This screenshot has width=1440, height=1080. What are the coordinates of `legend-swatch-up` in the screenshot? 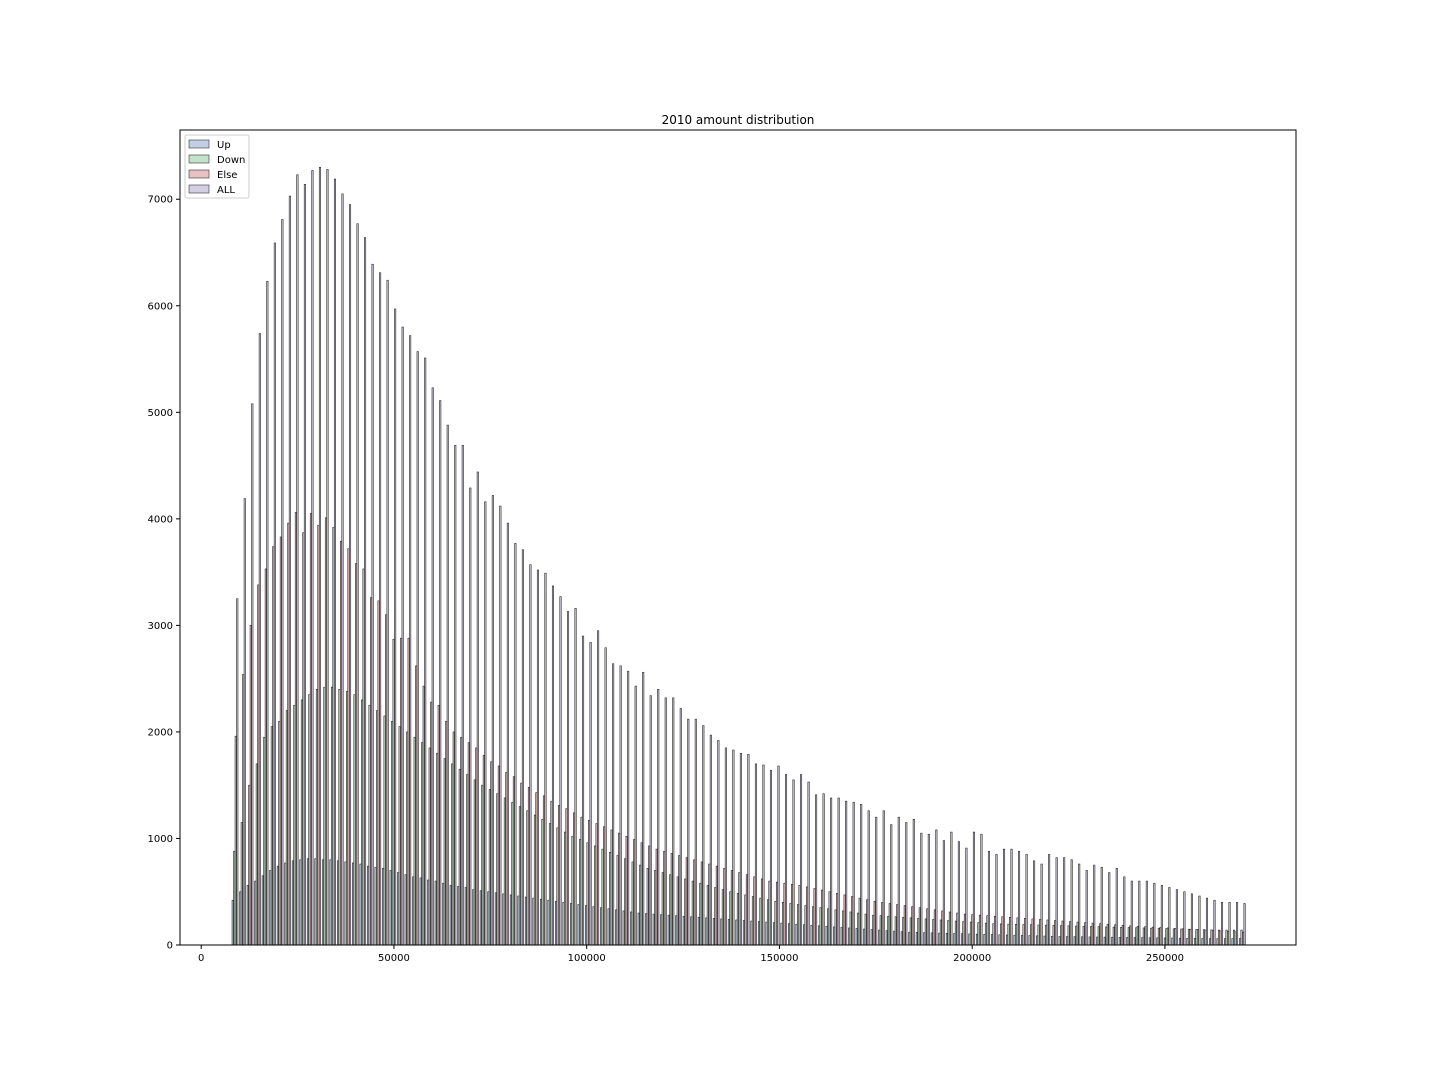 It's located at (199, 144).